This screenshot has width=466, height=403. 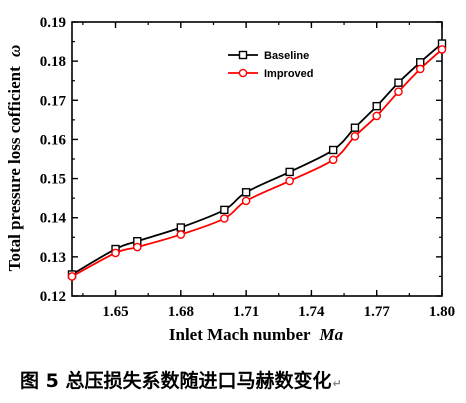 I want to click on legend-item-improved: Improved, so click(x=271, y=74).